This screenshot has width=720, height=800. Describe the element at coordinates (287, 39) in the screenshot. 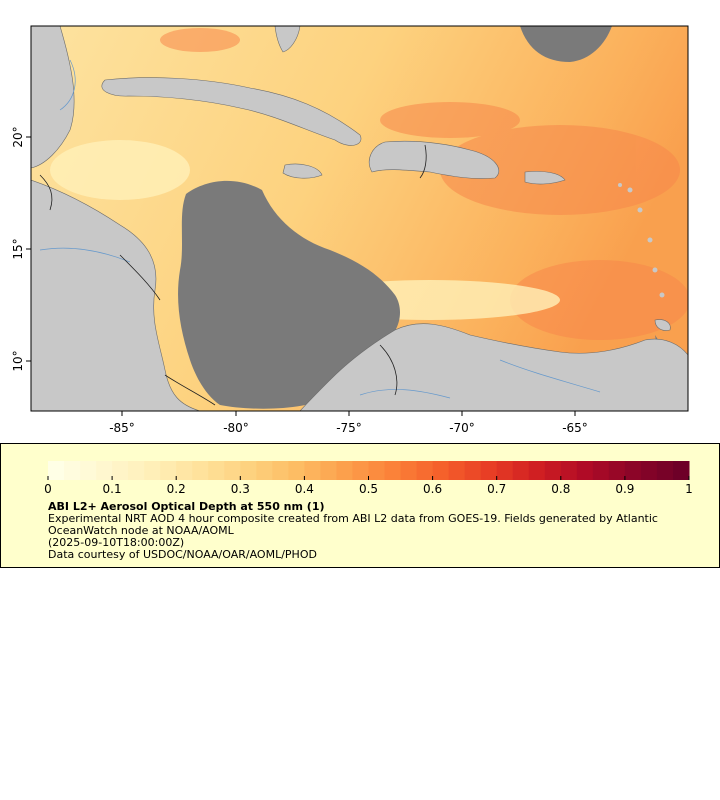

I see `bahamas` at that location.